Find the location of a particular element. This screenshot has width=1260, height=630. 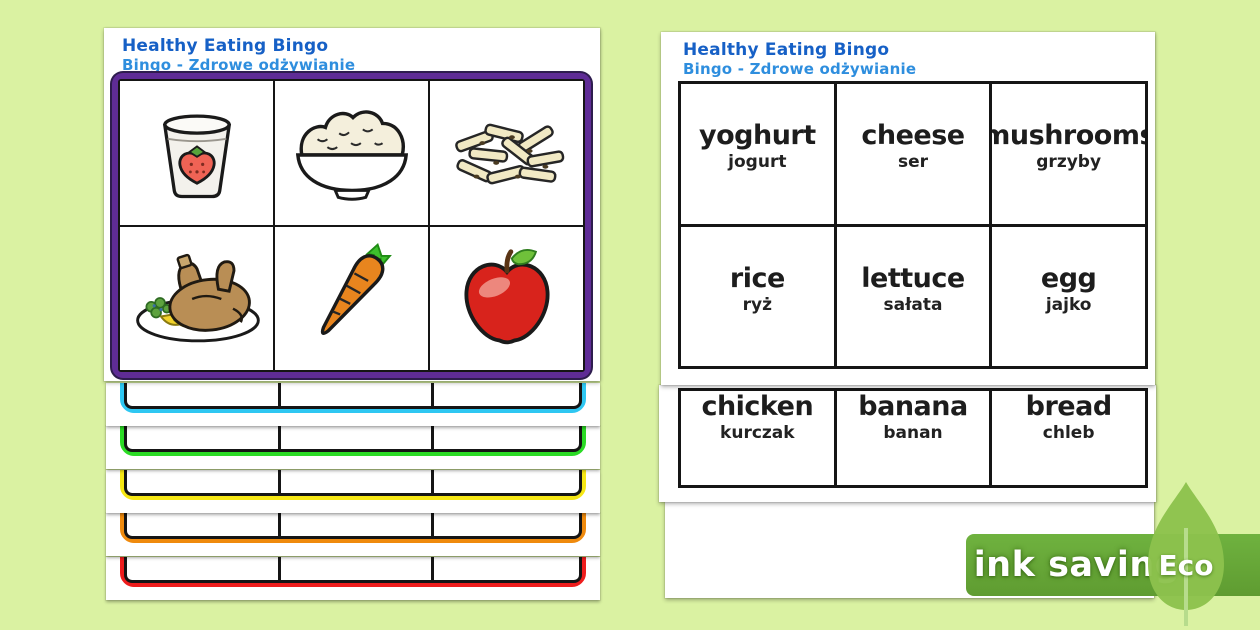

bingo-cell-mushrooms-word: mushrooms grzyby is located at coordinates (1068, 154).